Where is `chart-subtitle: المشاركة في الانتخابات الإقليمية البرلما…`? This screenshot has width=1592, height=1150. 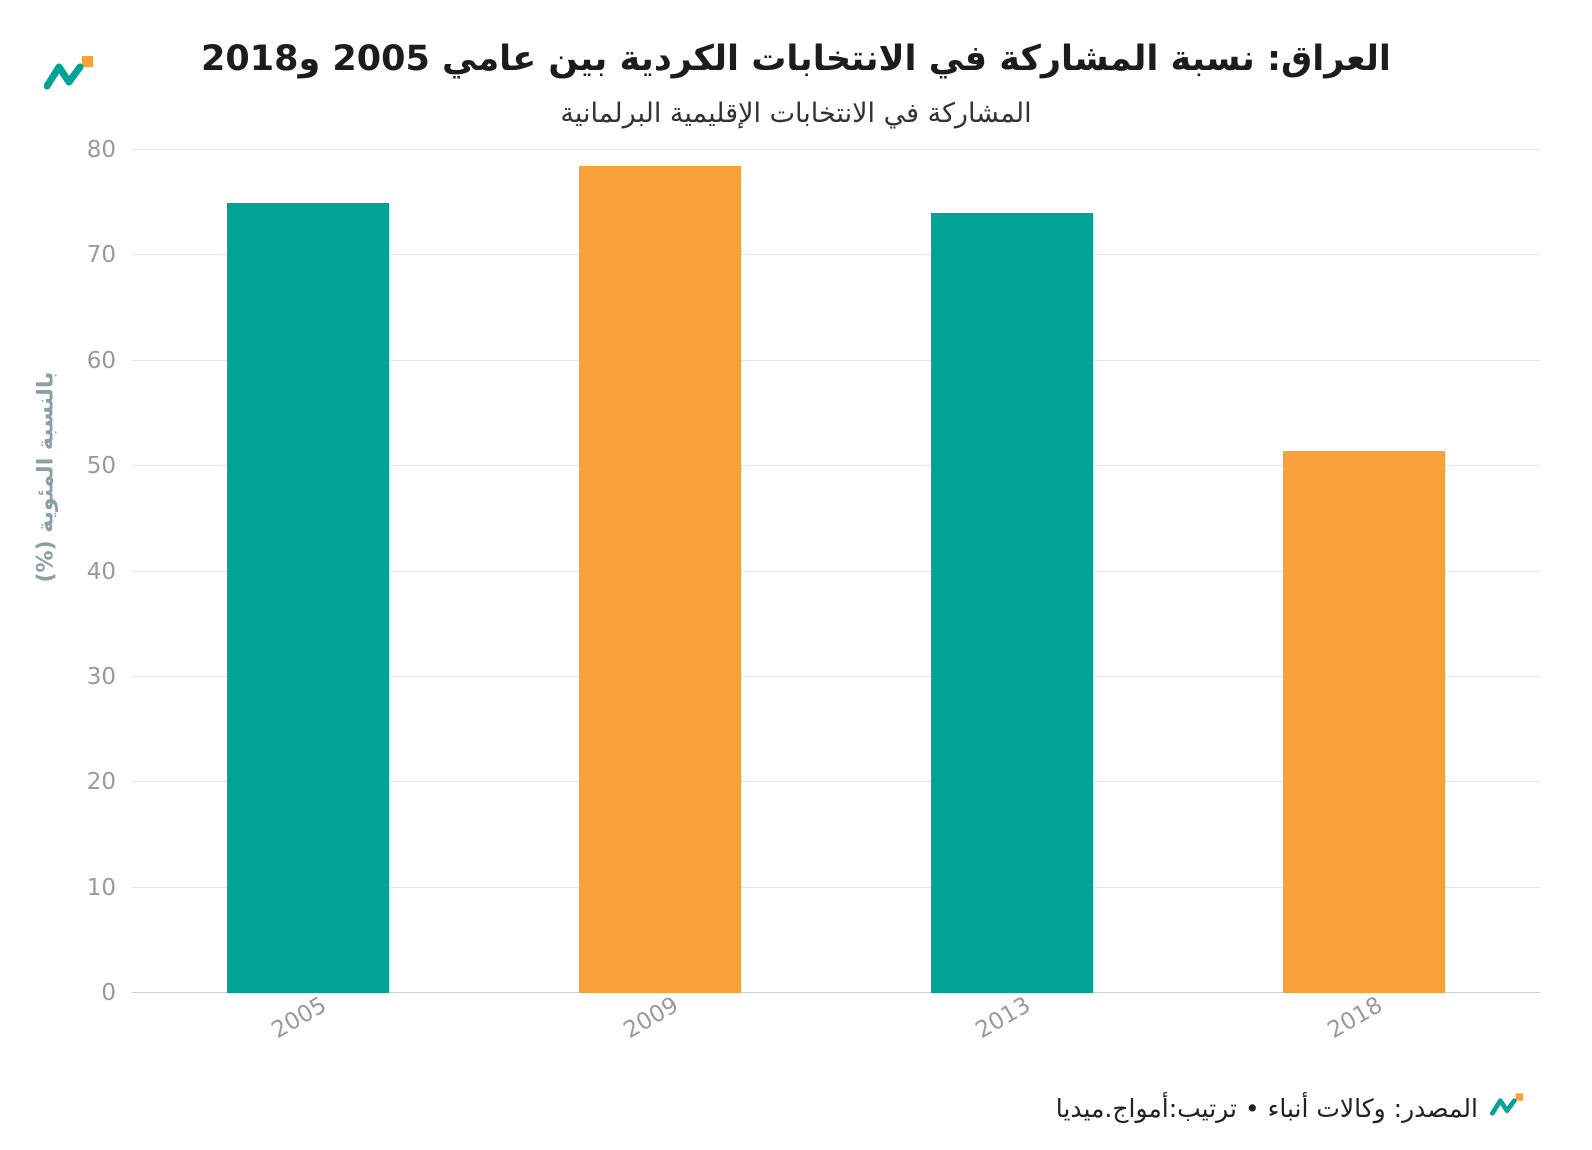
chart-subtitle: المشاركة في الانتخابات الإقليمية البرلما… is located at coordinates (796, 114).